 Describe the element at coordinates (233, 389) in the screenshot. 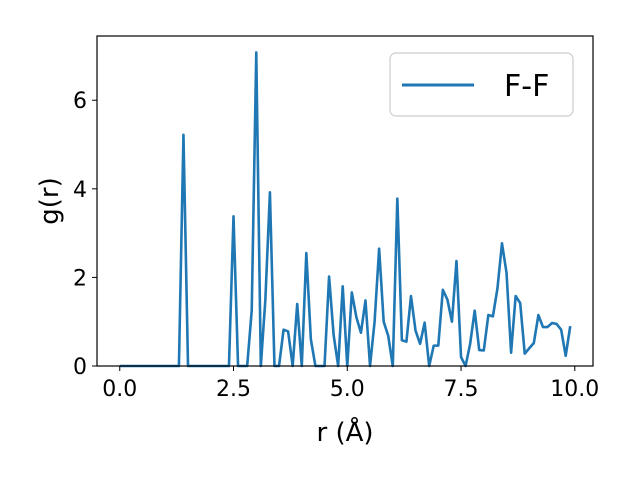

I see `x-tick-label: 2.5` at that location.